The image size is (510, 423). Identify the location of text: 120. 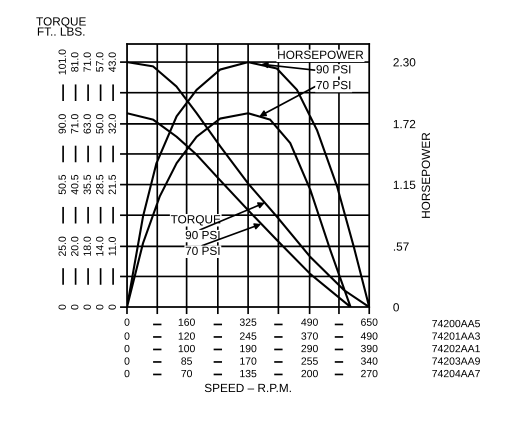
(186, 336).